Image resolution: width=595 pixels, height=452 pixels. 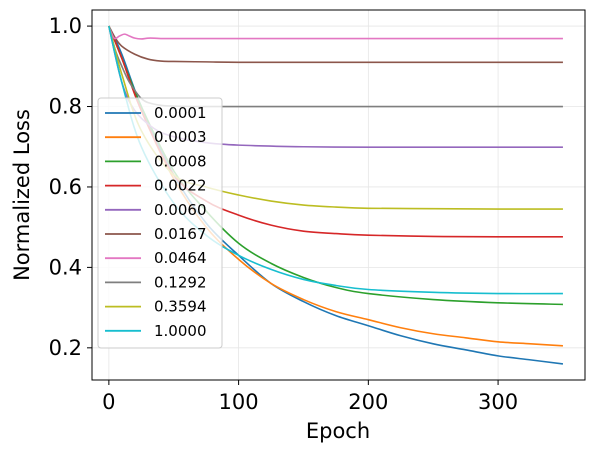 What do you see at coordinates (22, 195) in the screenshot?
I see `y-axis-label: Normalized Loss` at bounding box center [22, 195].